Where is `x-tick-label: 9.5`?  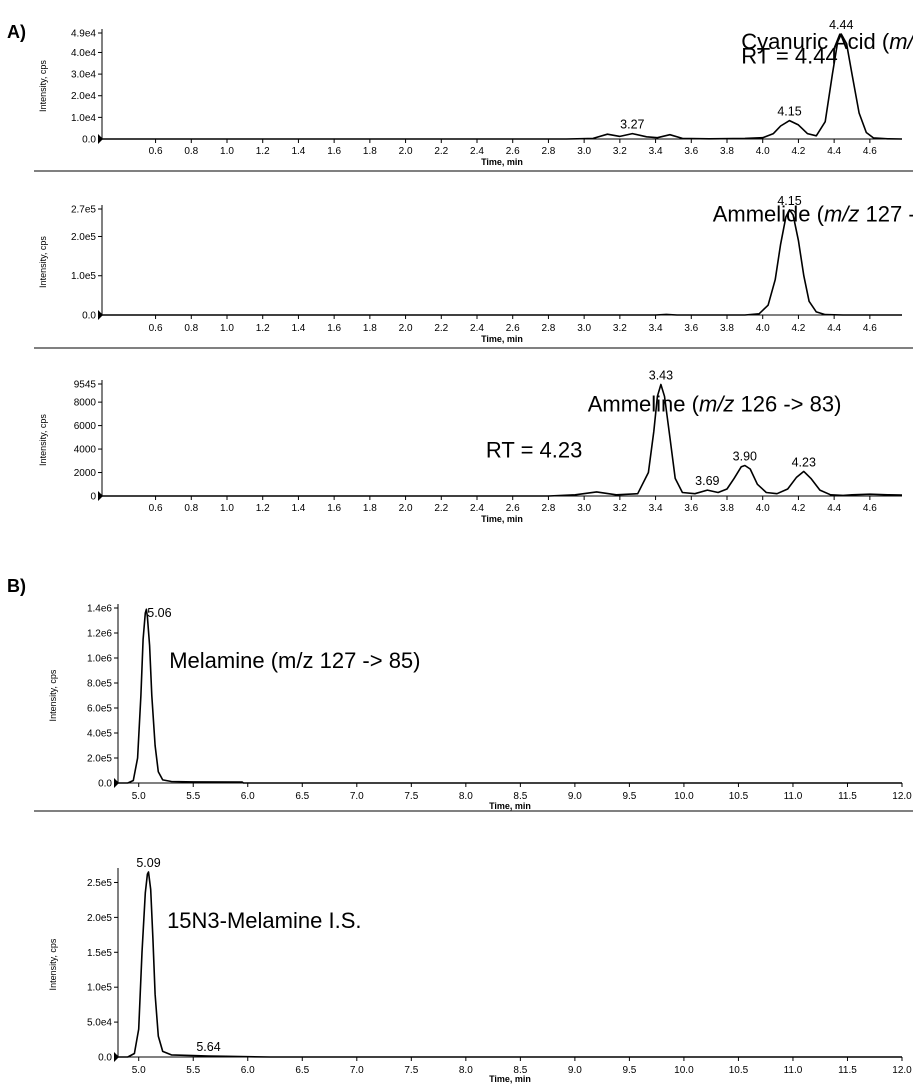 x-tick-label: 9.5 is located at coordinates (629, 796).